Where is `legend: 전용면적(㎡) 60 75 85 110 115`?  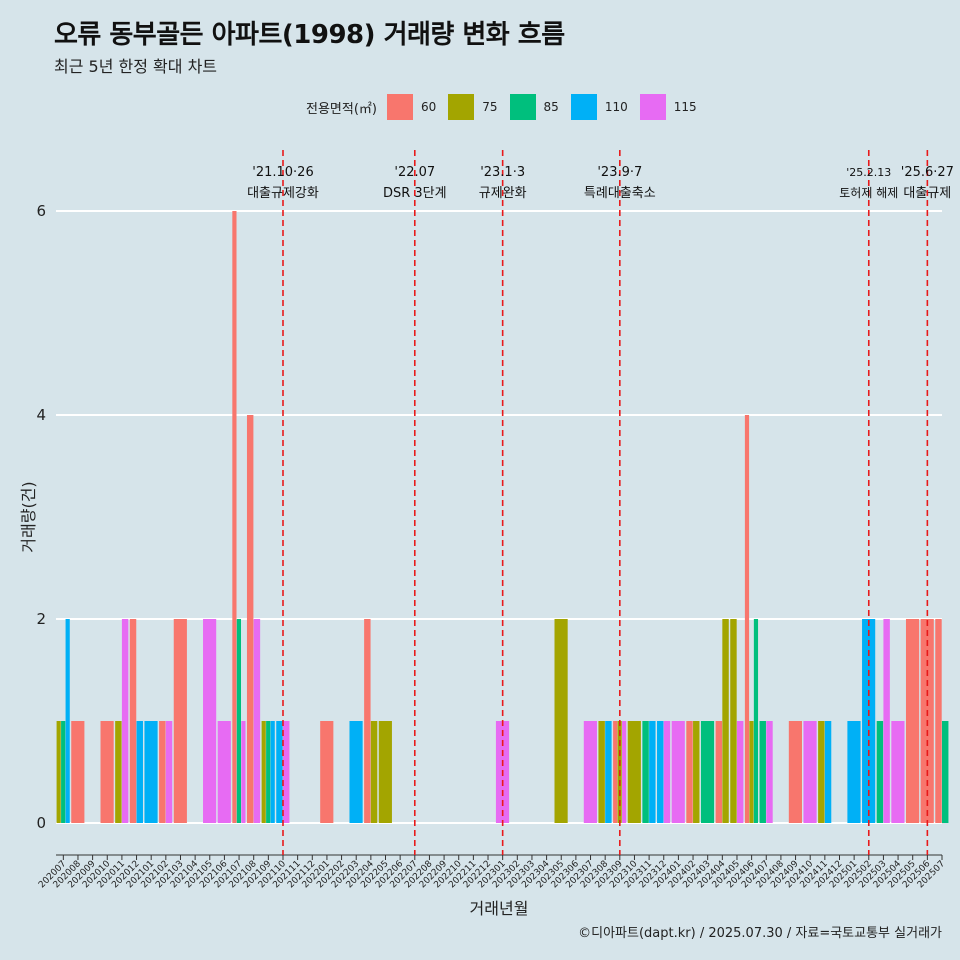 legend: 전용면적(㎡) 60 75 85 110 115 is located at coordinates (507, 107).